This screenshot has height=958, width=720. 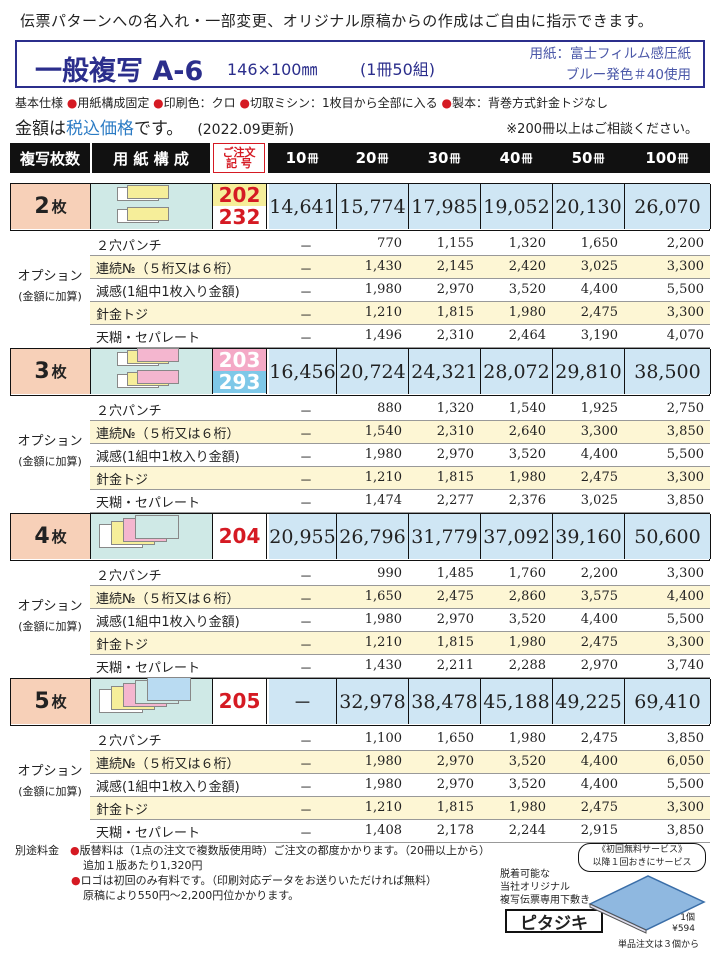 What do you see at coordinates (642, 857) in the screenshot?
I see `service-note: 《初回無料サービス》 以降１回おきにサービス` at bounding box center [642, 857].